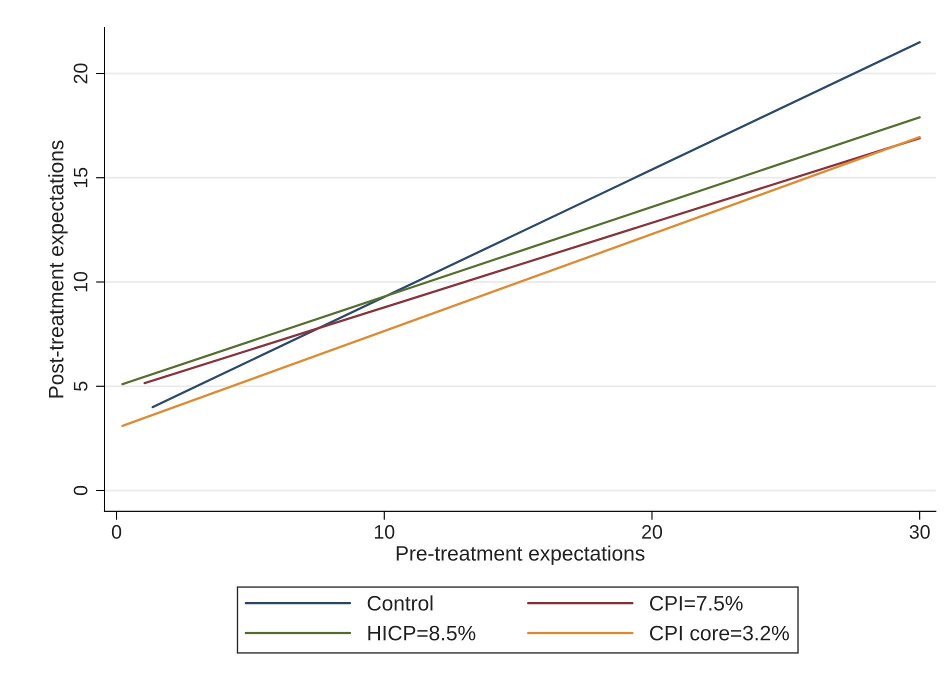 This screenshot has width=950, height=691. What do you see at coordinates (81, 491) in the screenshot?
I see `y-tick-label: 0` at bounding box center [81, 491].